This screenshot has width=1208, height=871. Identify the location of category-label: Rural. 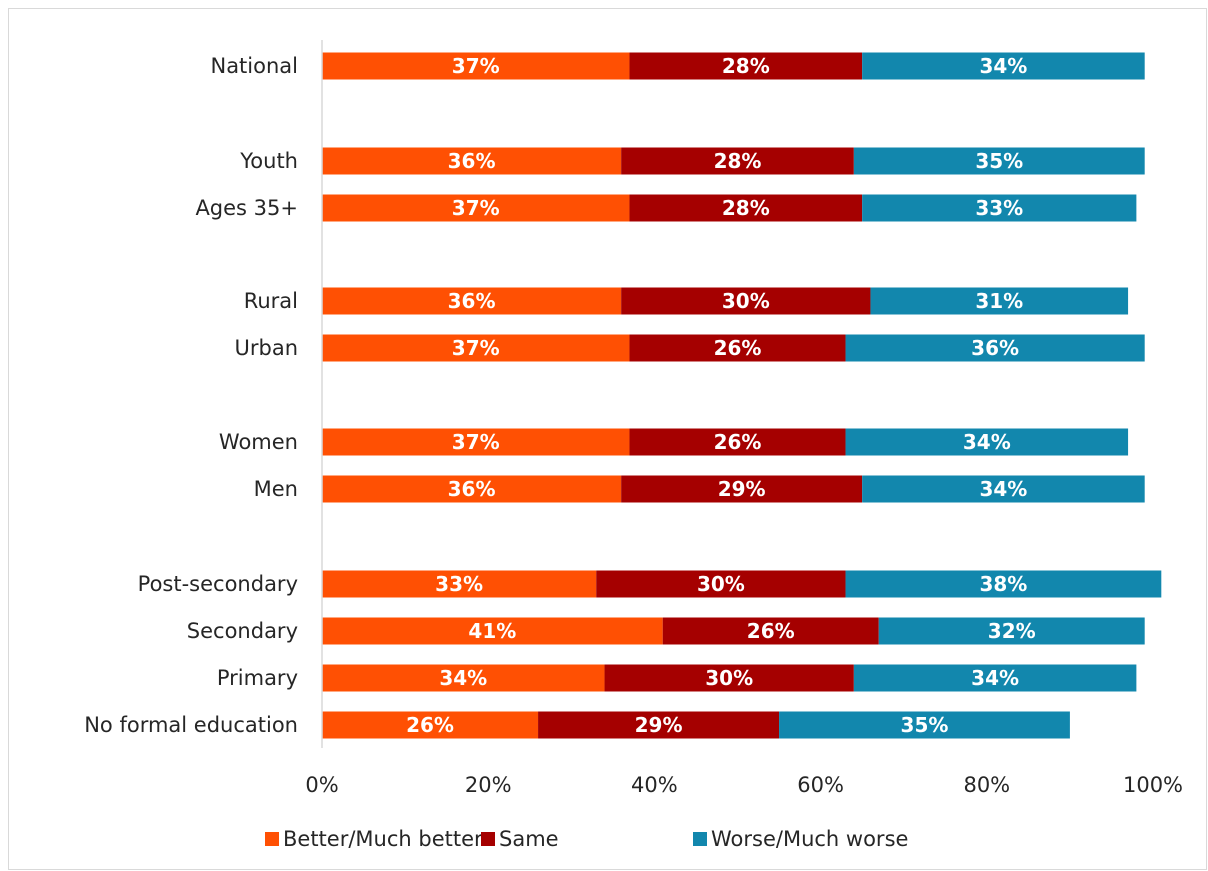
(271, 301).